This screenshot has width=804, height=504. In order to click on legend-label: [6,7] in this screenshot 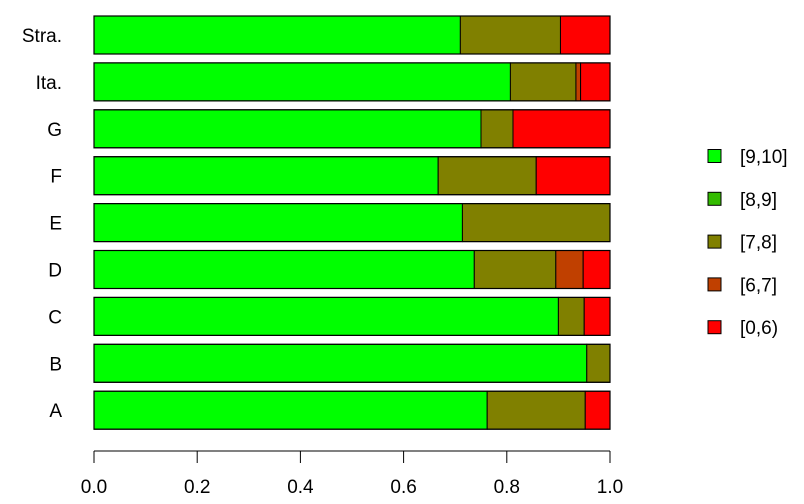, I will do `click(758, 285)`.